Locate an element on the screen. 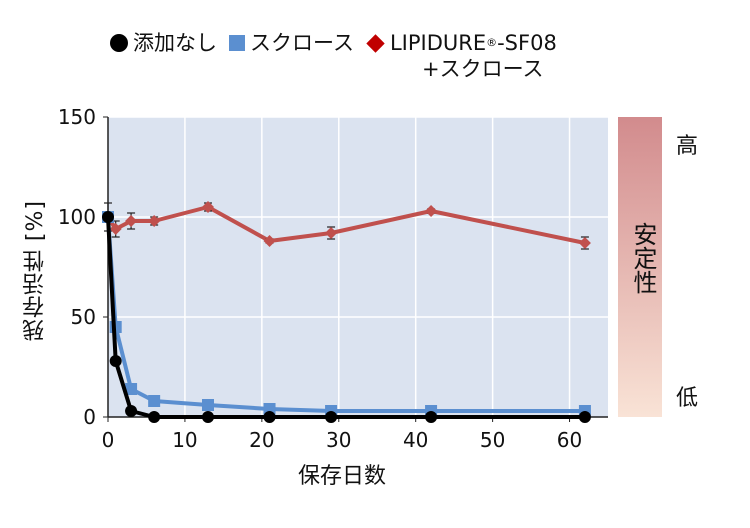 Image resolution: width=750 pixels, height=528 pixels. x-tick-label: 0 is located at coordinates (108, 440).